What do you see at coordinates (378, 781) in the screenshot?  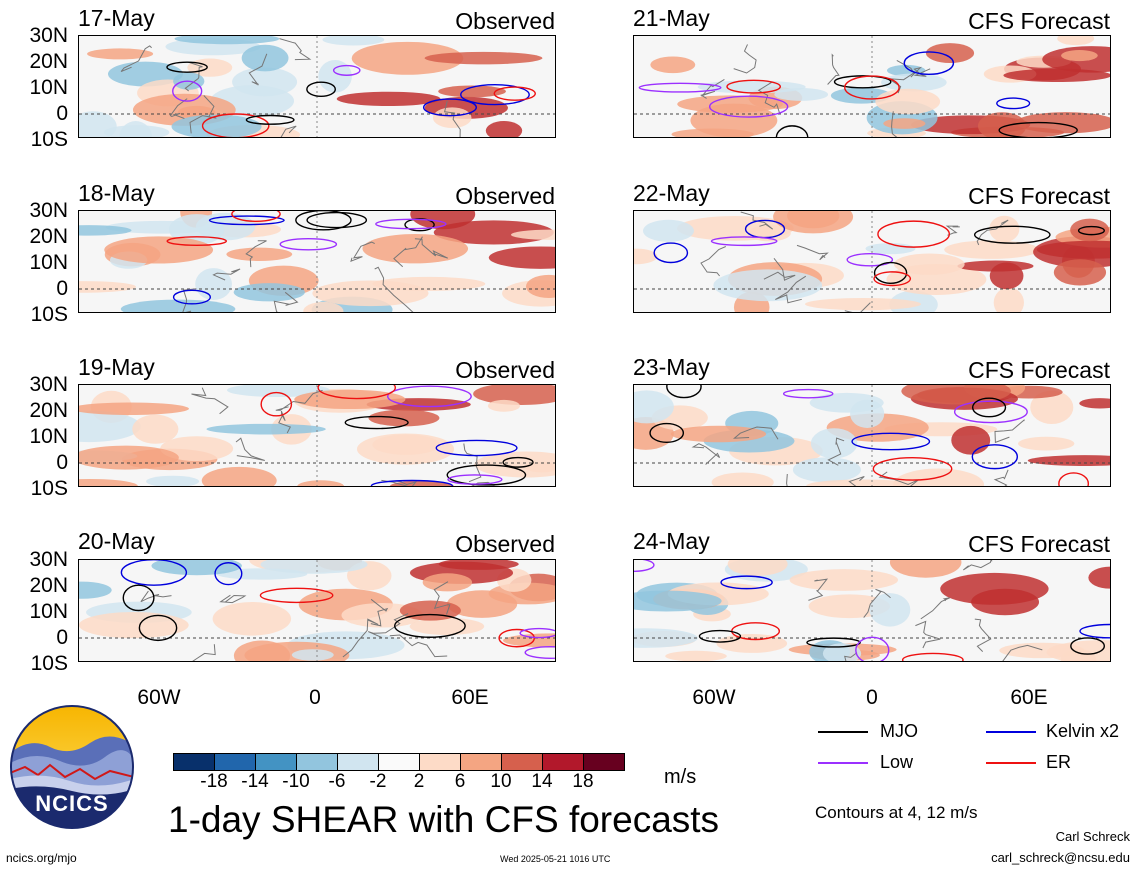 I see `colorbar-label: -2` at bounding box center [378, 781].